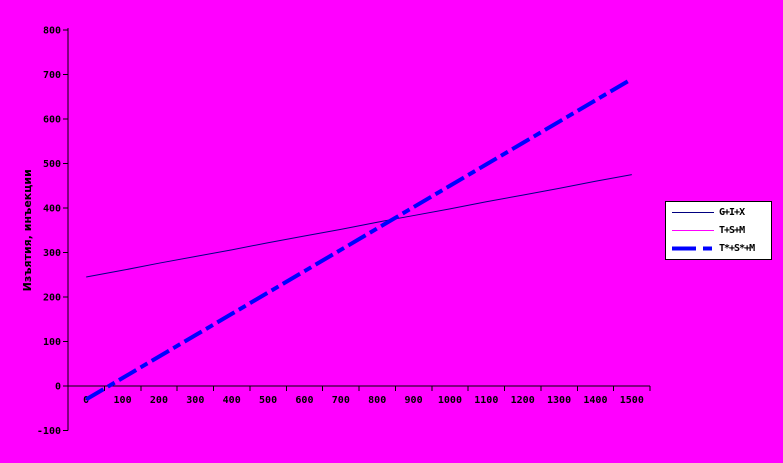 This screenshot has width=783, height=463. Describe the element at coordinates (49, 431) in the screenshot. I see `y-tick-label: -100` at that location.